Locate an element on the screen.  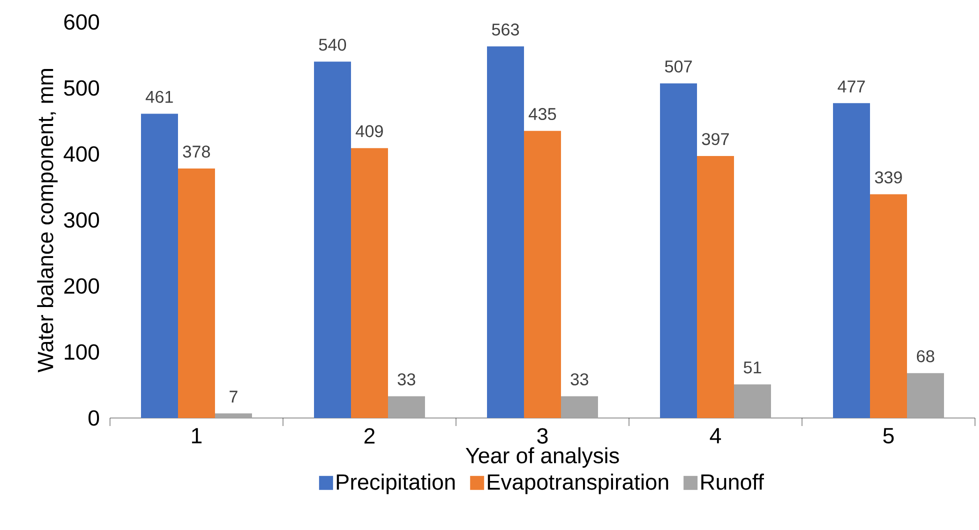
y-tick-label: 500 is located at coordinates (82, 88).